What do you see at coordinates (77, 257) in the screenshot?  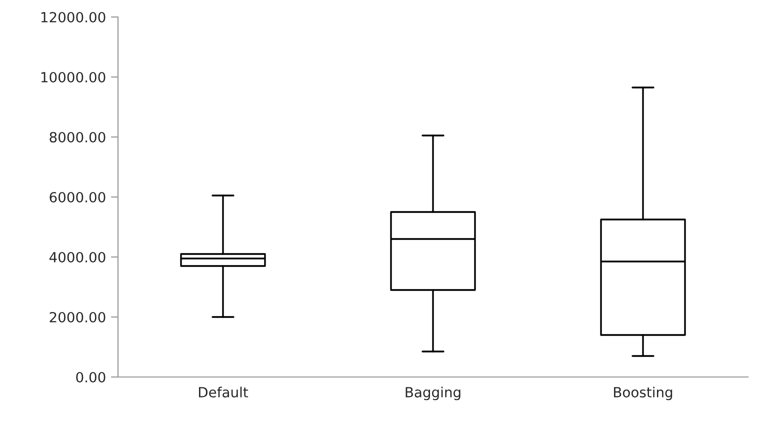 I see `y-tick-label: 4000.00` at bounding box center [77, 257].